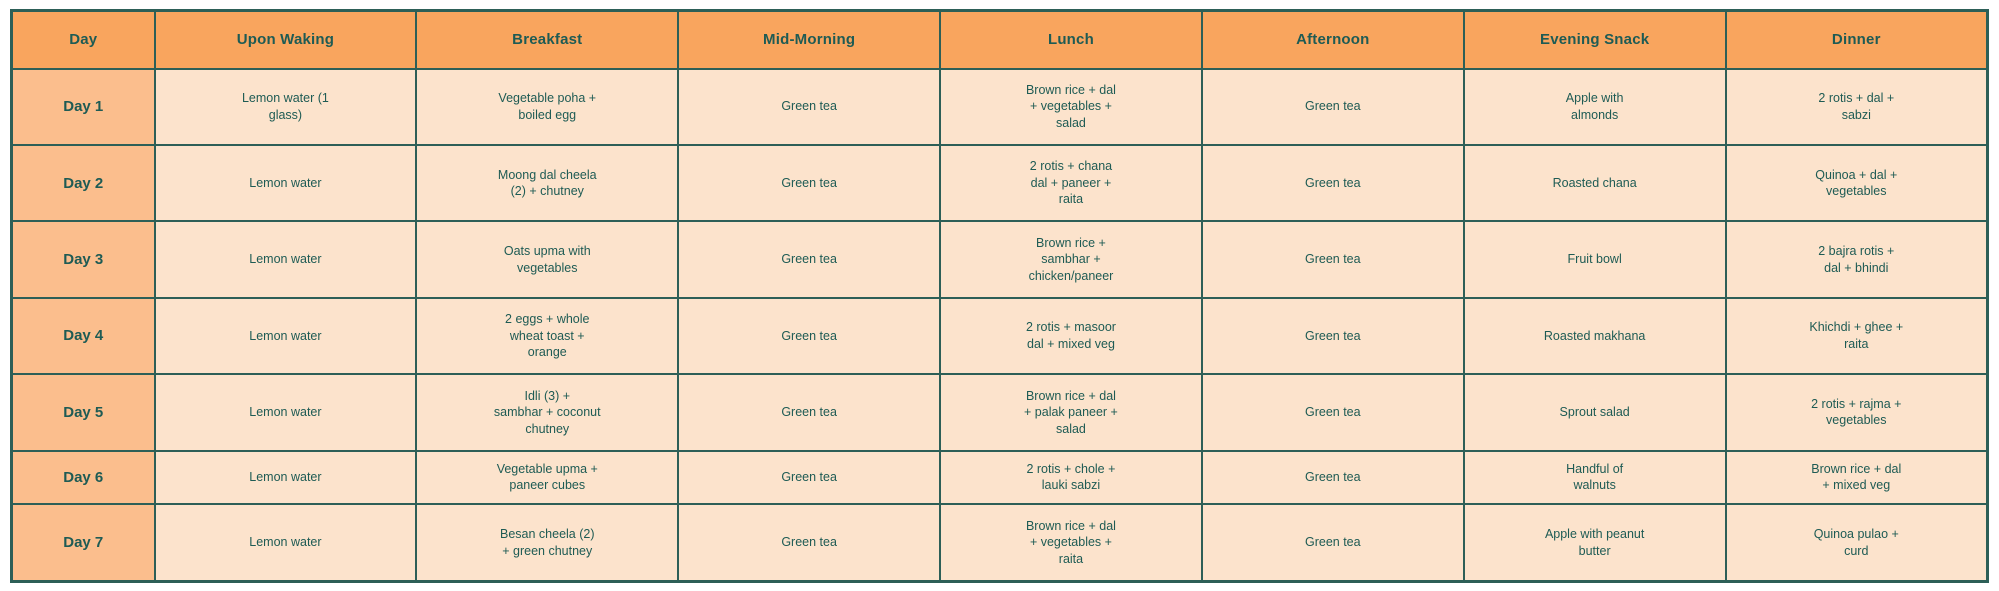  What do you see at coordinates (1856, 477) in the screenshot?
I see `meal-cell-dinner: Brown rice + dal + mixed veg` at bounding box center [1856, 477].